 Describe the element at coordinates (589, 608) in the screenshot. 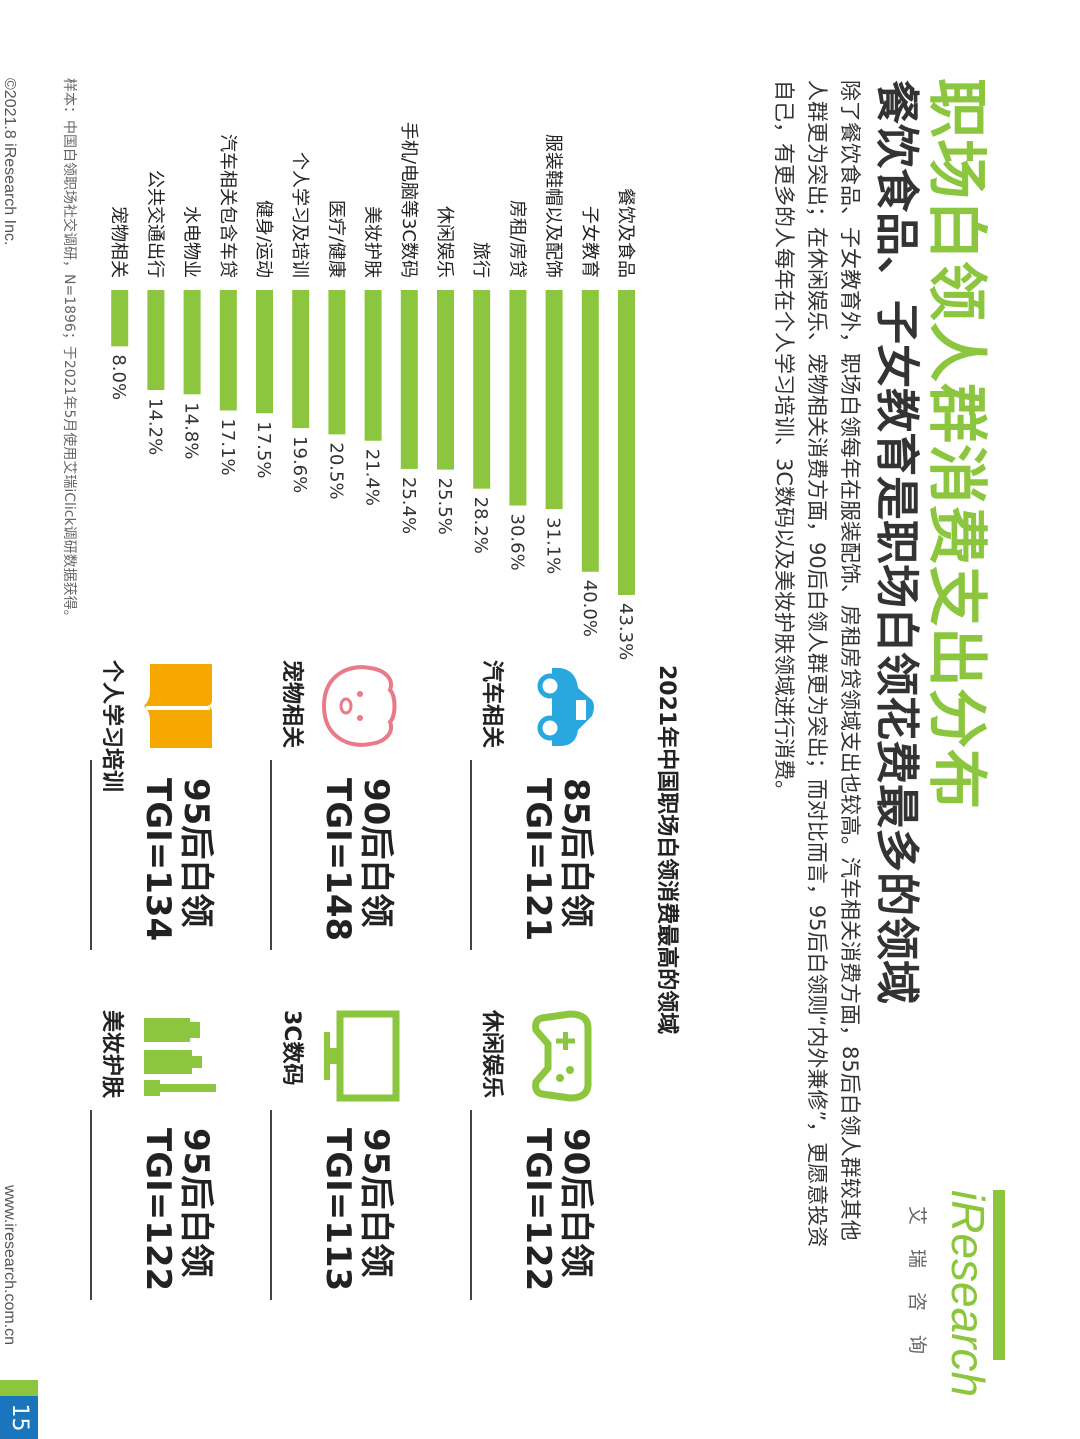

I see `value-label: 40.0%` at that location.